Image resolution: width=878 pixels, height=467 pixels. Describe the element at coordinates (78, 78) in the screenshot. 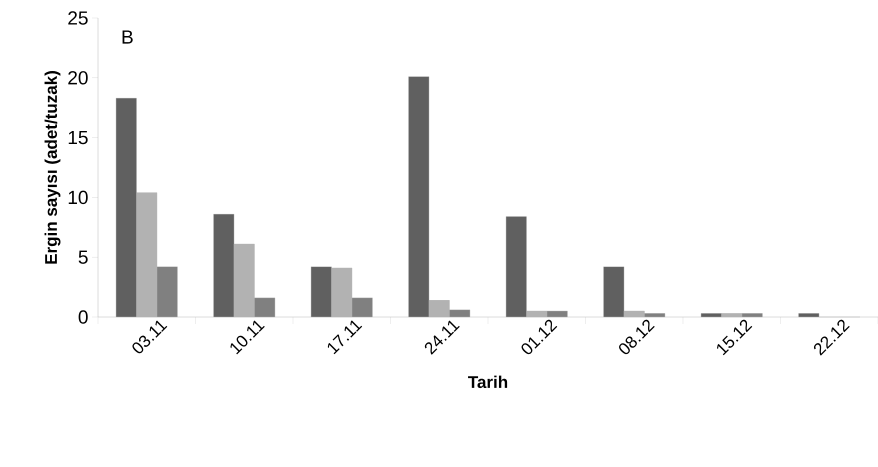

I see `y-tick-label: 20` at that location.